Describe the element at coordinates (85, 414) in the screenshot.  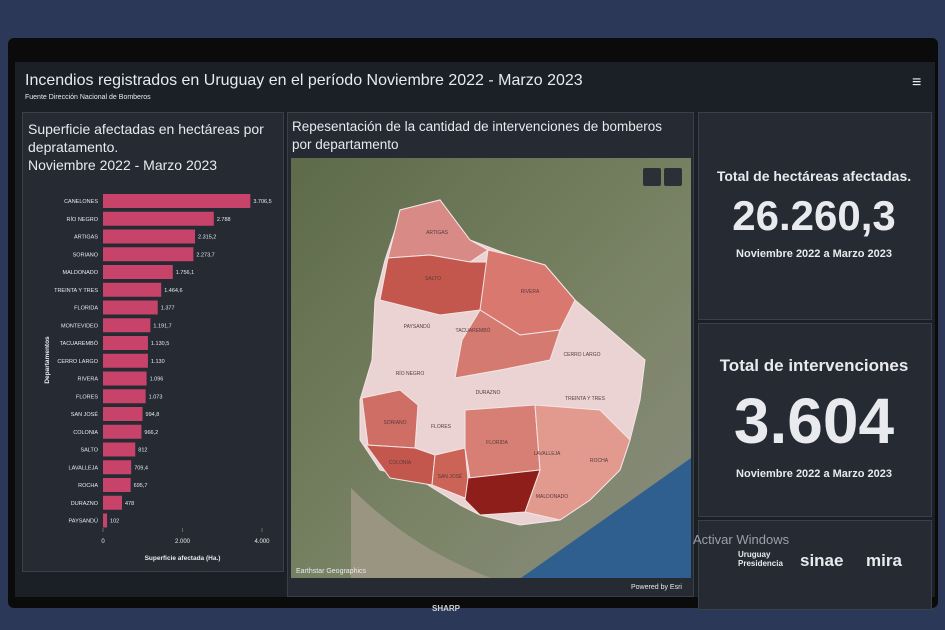
I see `category-label: SAN JOSÉ` at that location.